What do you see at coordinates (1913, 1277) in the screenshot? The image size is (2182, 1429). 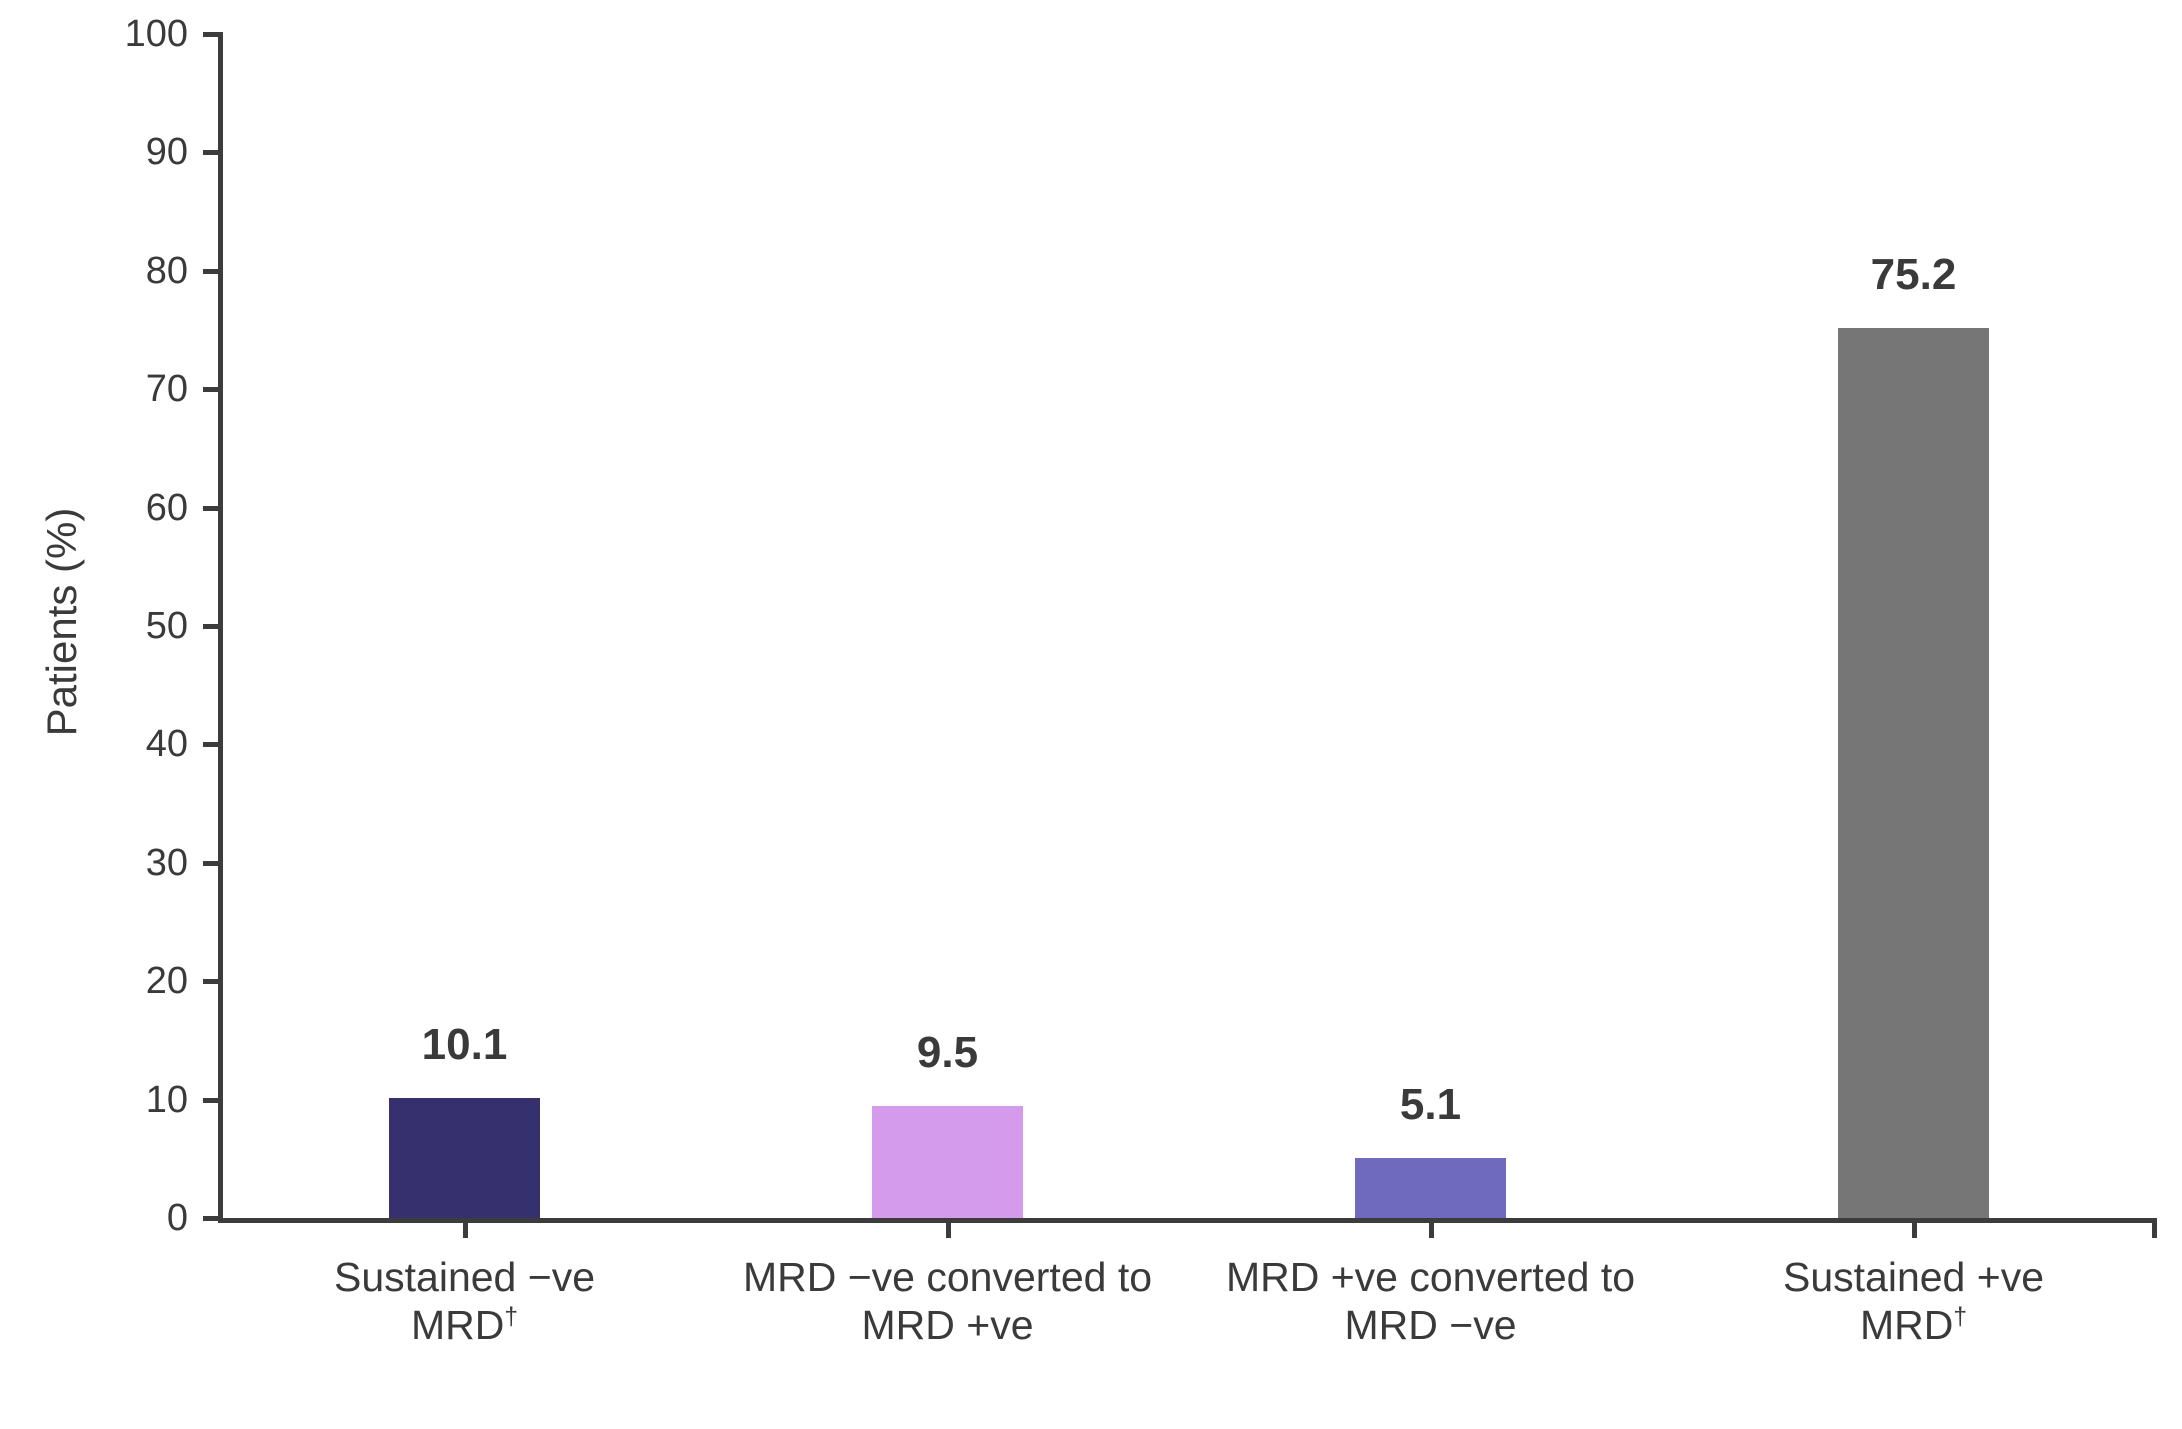 I see `category-label-line1: Sustained +ve` at bounding box center [1913, 1277].